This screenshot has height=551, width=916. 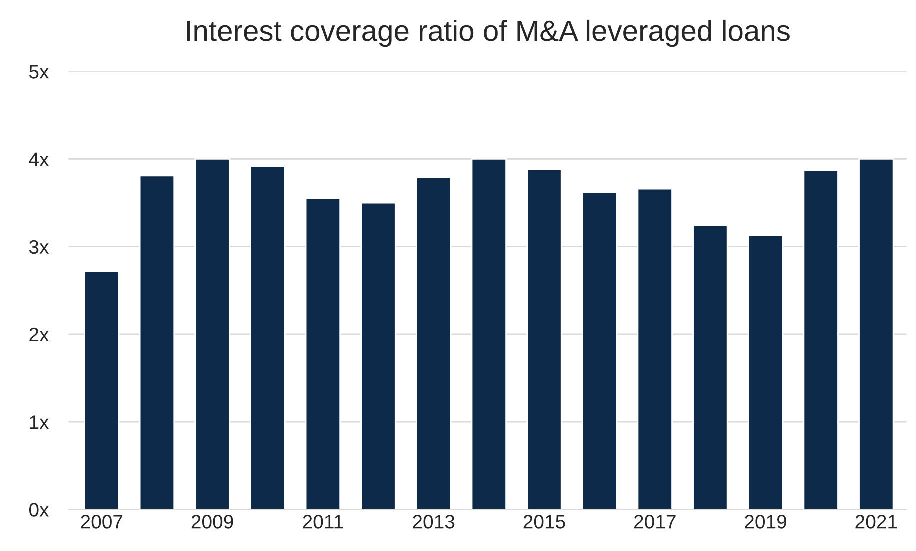 I want to click on x-tick-label: 2007, so click(x=102, y=522).